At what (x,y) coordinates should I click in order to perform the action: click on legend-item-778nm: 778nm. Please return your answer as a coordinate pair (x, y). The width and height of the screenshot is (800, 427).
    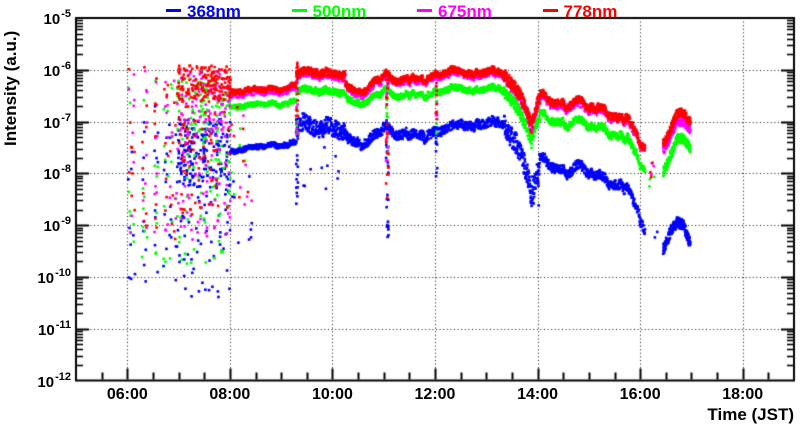
    Looking at the image, I should click on (580, 11).